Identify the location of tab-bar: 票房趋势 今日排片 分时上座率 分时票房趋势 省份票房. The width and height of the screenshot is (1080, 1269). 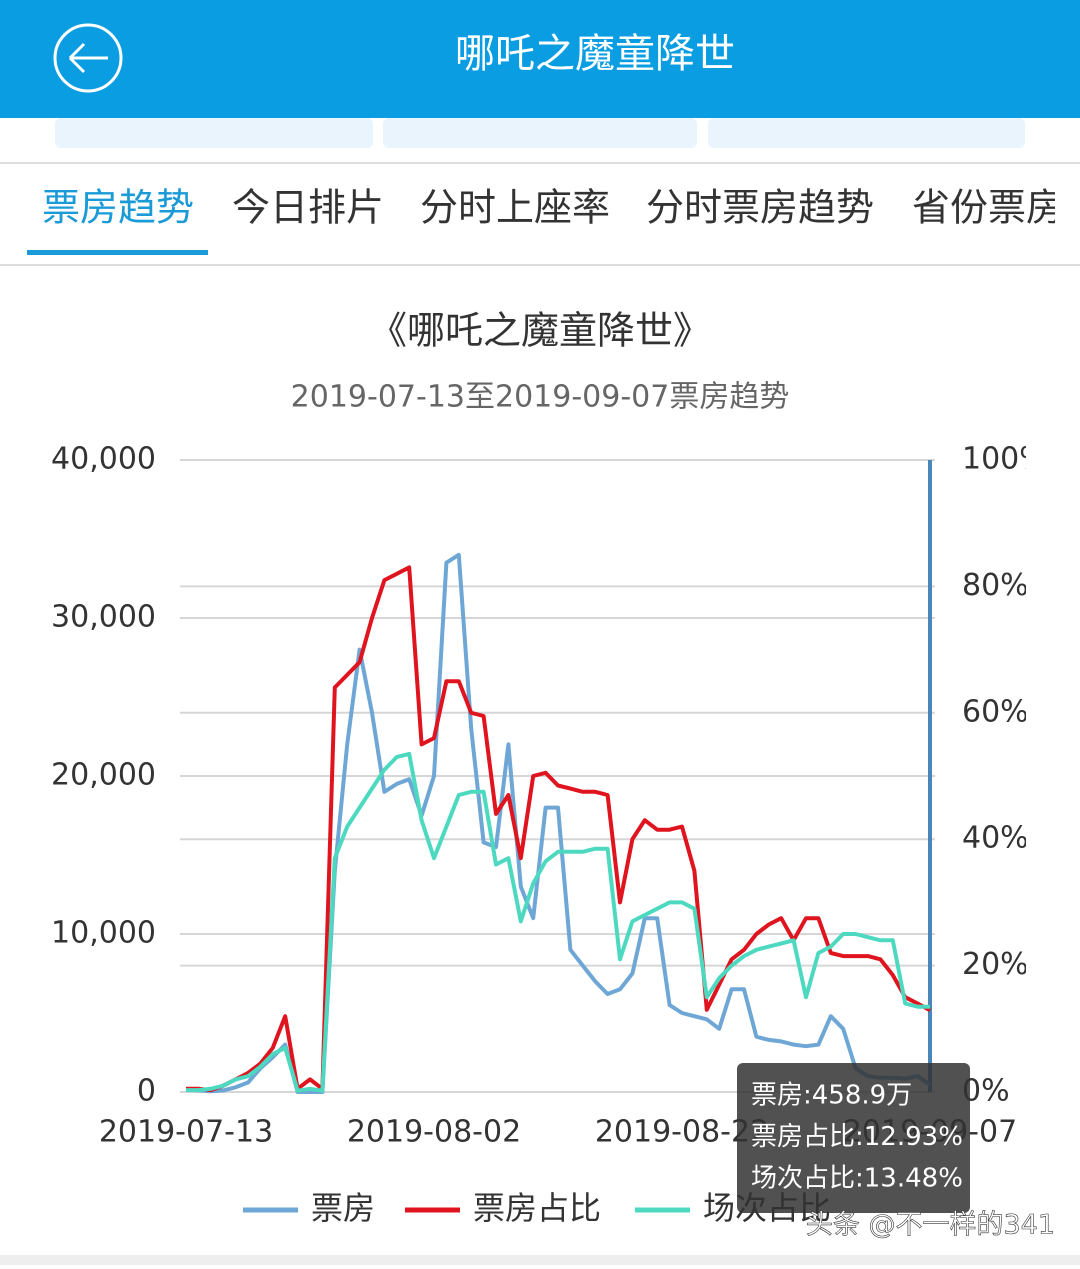
(553, 208).